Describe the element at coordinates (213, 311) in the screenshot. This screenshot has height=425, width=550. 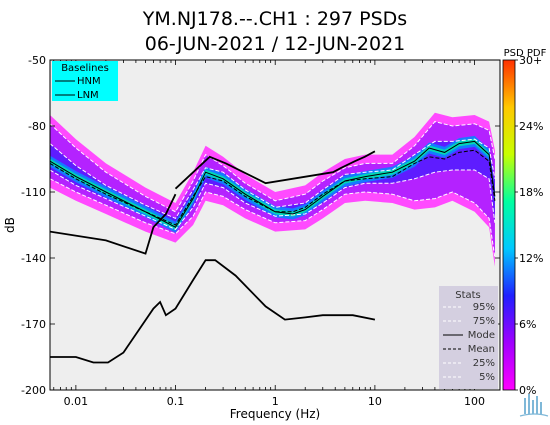
I see `lnm-line` at that location.